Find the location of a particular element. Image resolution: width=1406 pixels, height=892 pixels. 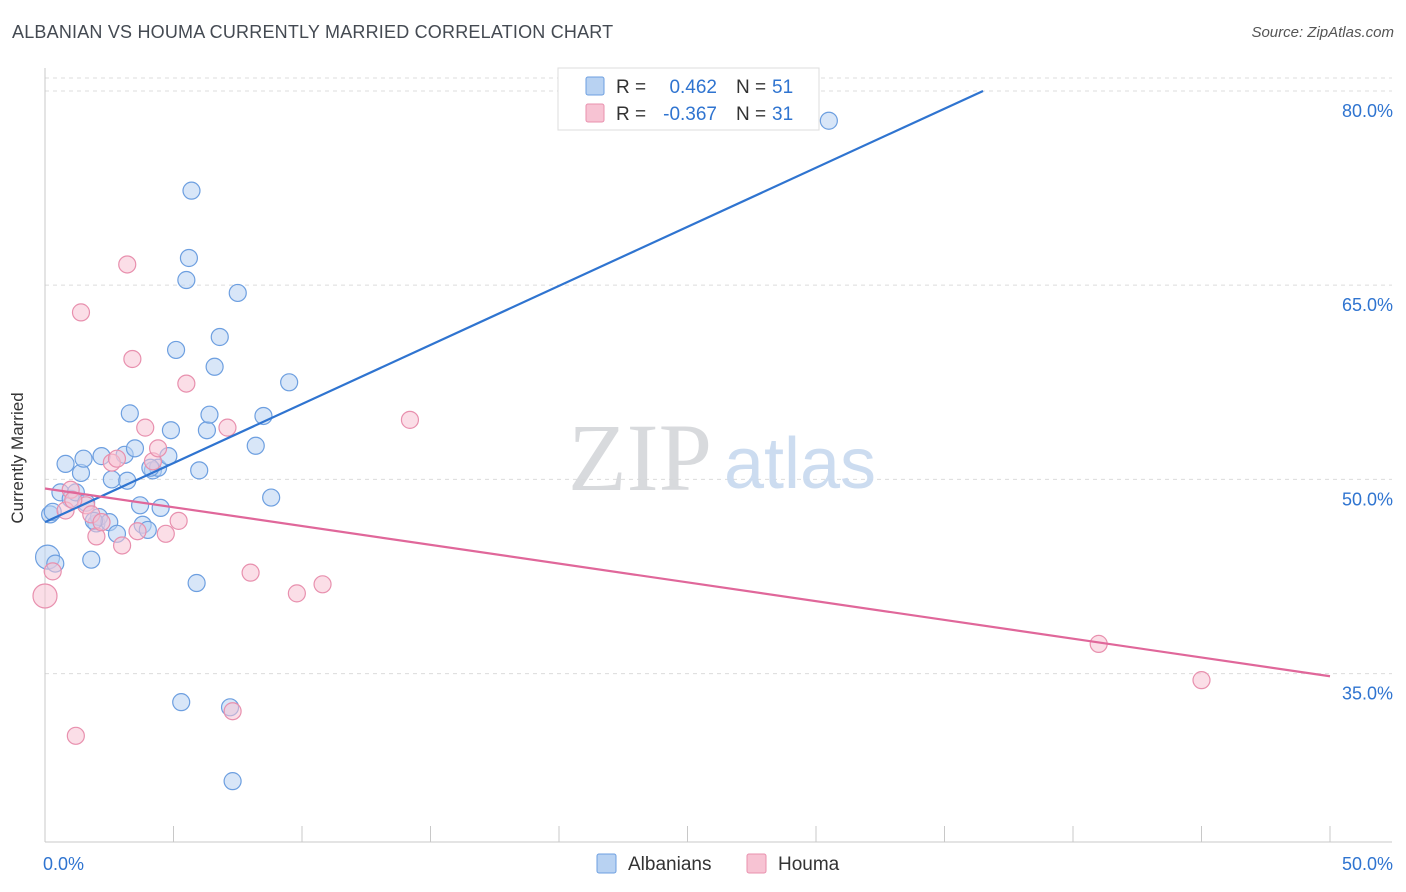

stats-n-value: 31 is located at coordinates (782, 114).